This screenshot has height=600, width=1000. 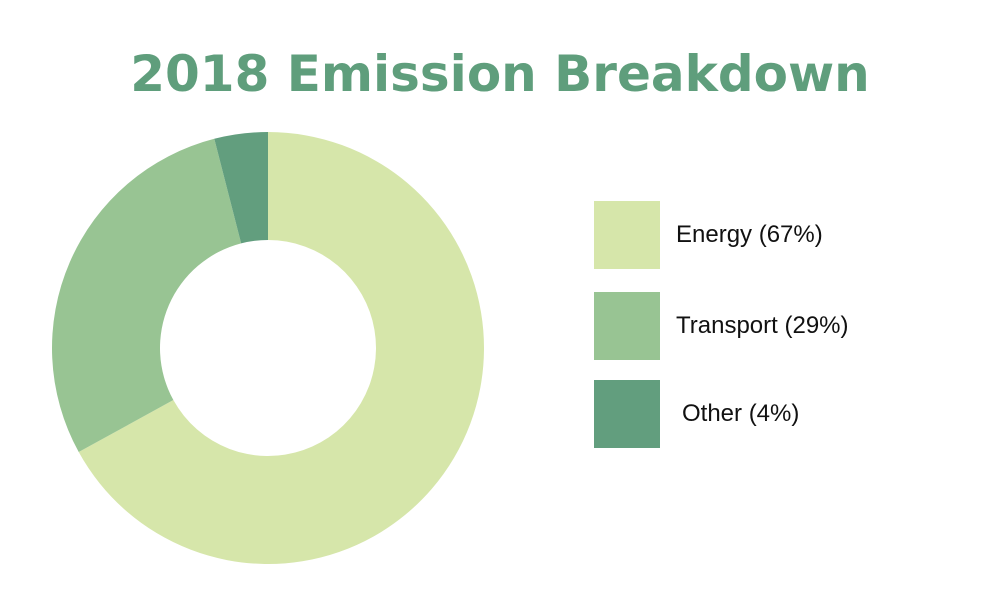 What do you see at coordinates (627, 414) in the screenshot?
I see `legend-swatch-other` at bounding box center [627, 414].